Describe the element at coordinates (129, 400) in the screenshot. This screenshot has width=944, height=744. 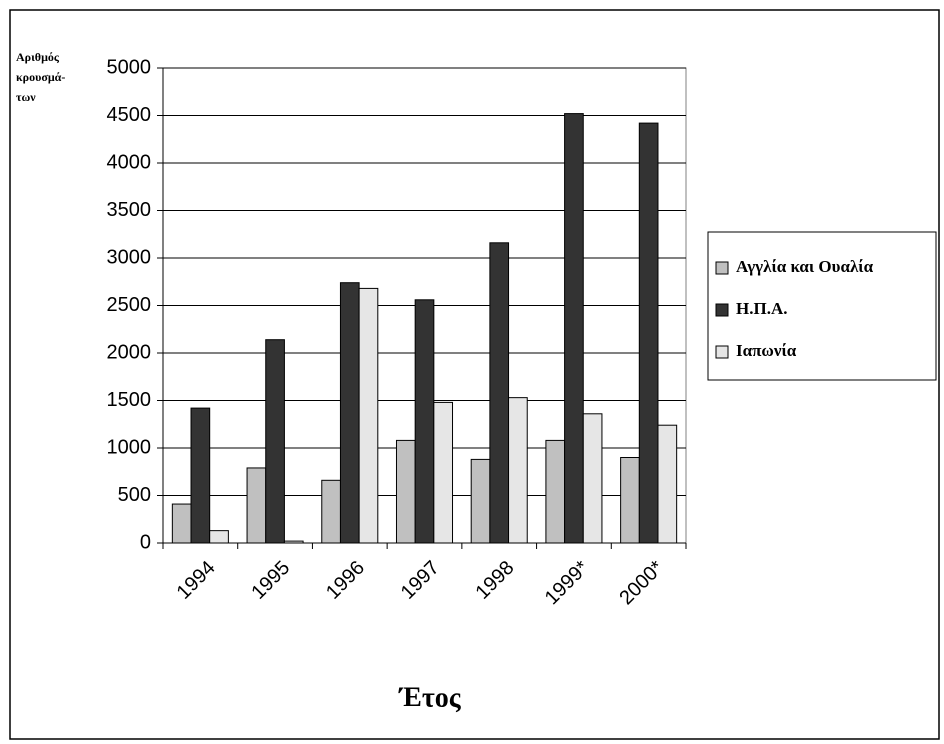
I see `y-tick-label: 1500` at that location.